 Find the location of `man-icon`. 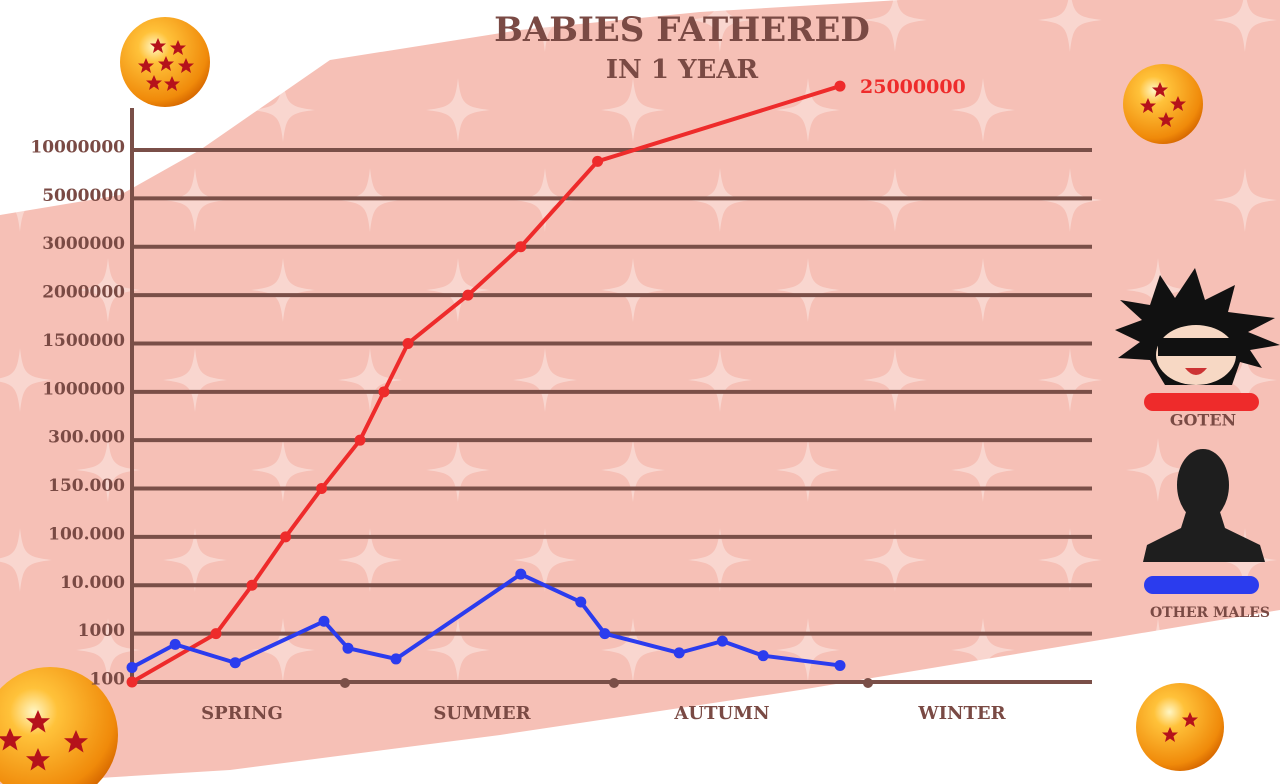

man-icon is located at coordinates (1204, 505).